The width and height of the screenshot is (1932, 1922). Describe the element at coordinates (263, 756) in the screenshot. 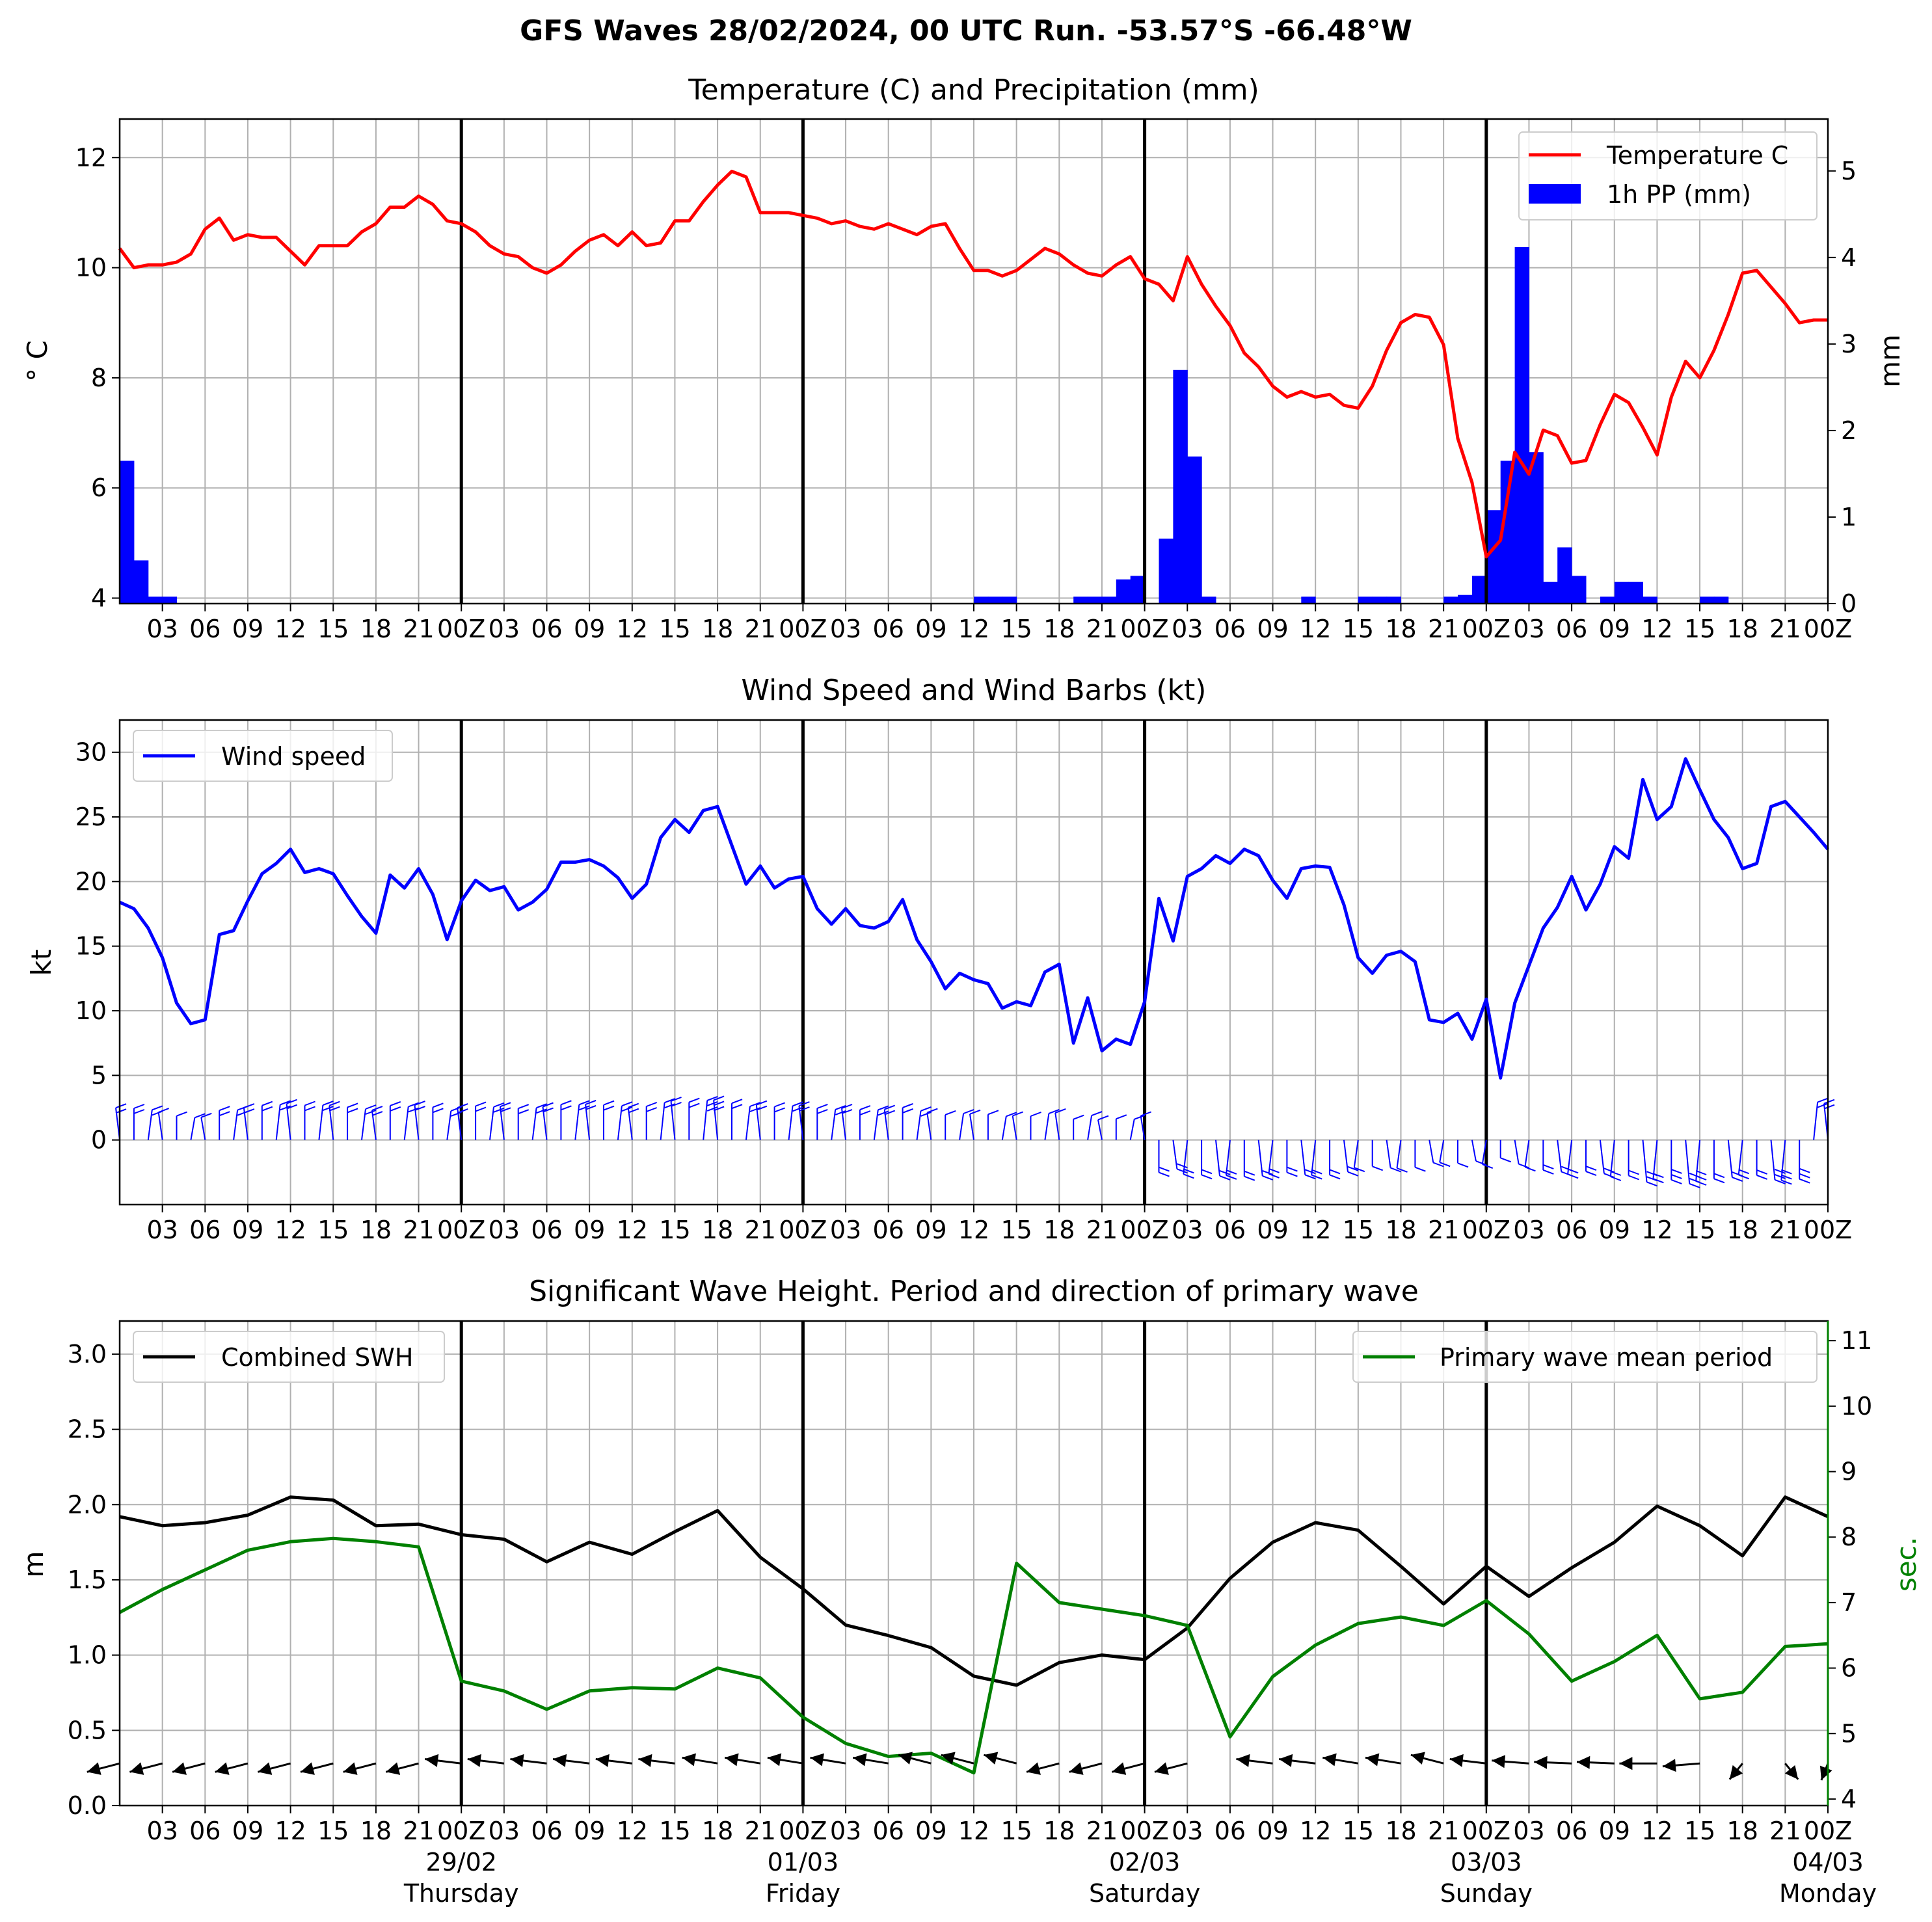

I see `legend: Wind speed` at that location.